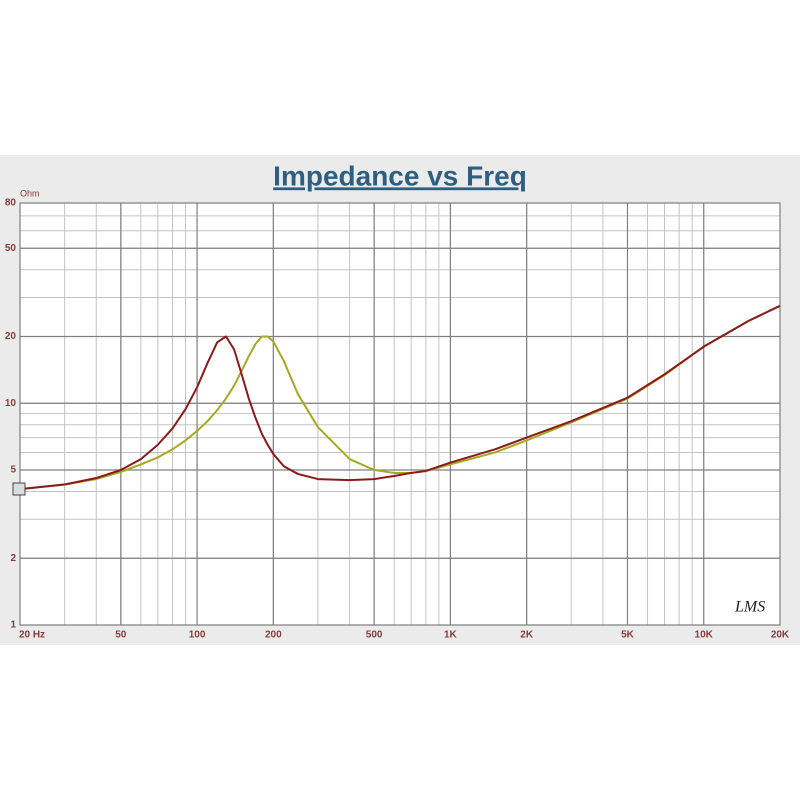  Describe the element at coordinates (11, 248) in the screenshot. I see `y-tick-label: 50` at that location.